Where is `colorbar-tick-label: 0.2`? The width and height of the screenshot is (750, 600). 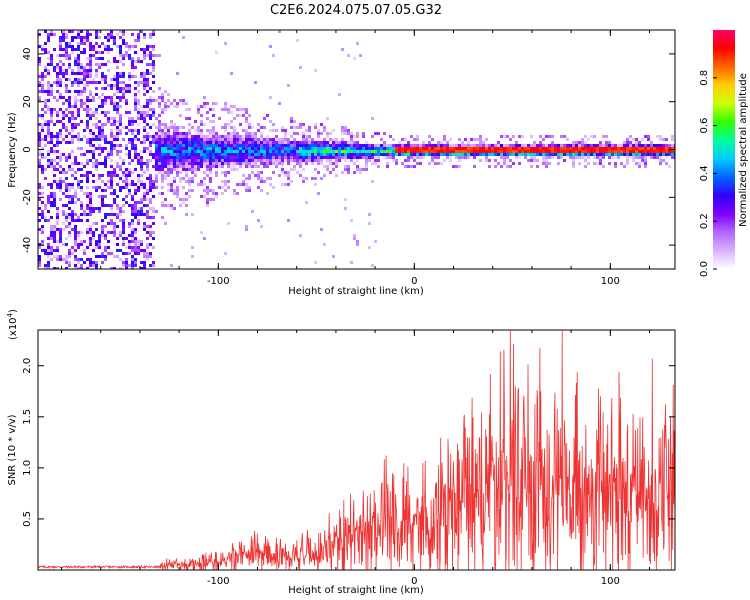 colorbar-tick-label: 0.2 is located at coordinates (704, 221).